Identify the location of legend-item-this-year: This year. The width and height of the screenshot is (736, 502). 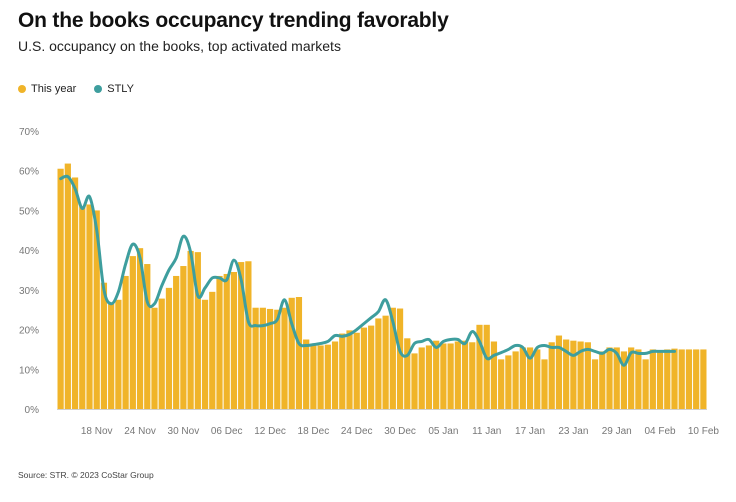
(47, 89).